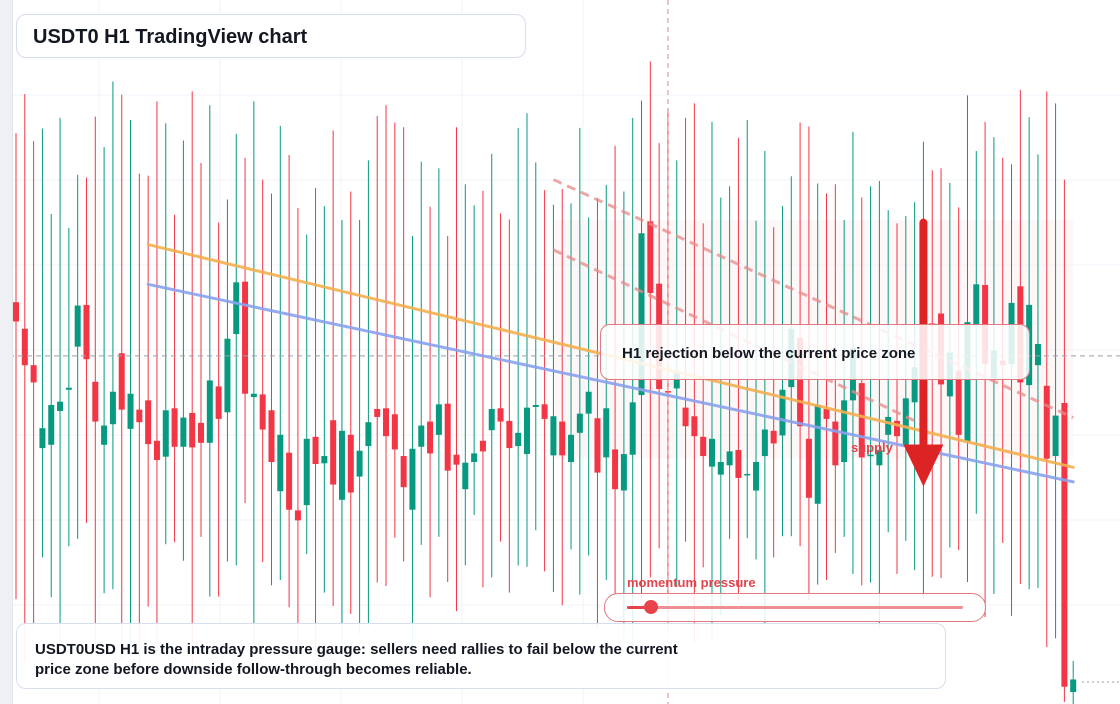  Describe the element at coordinates (872, 447) in the screenshot. I see `supply-zone-label: supply` at that location.